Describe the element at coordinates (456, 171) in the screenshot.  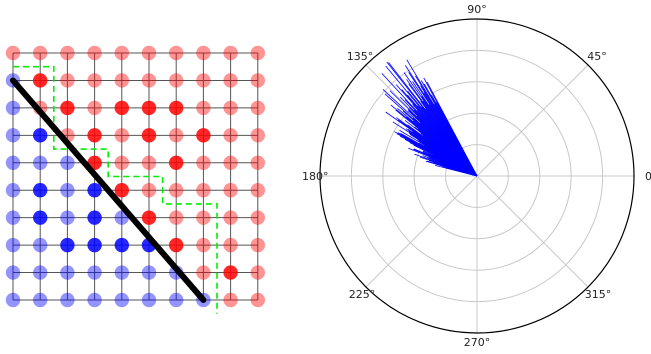
I see `polar-ray` at that location.